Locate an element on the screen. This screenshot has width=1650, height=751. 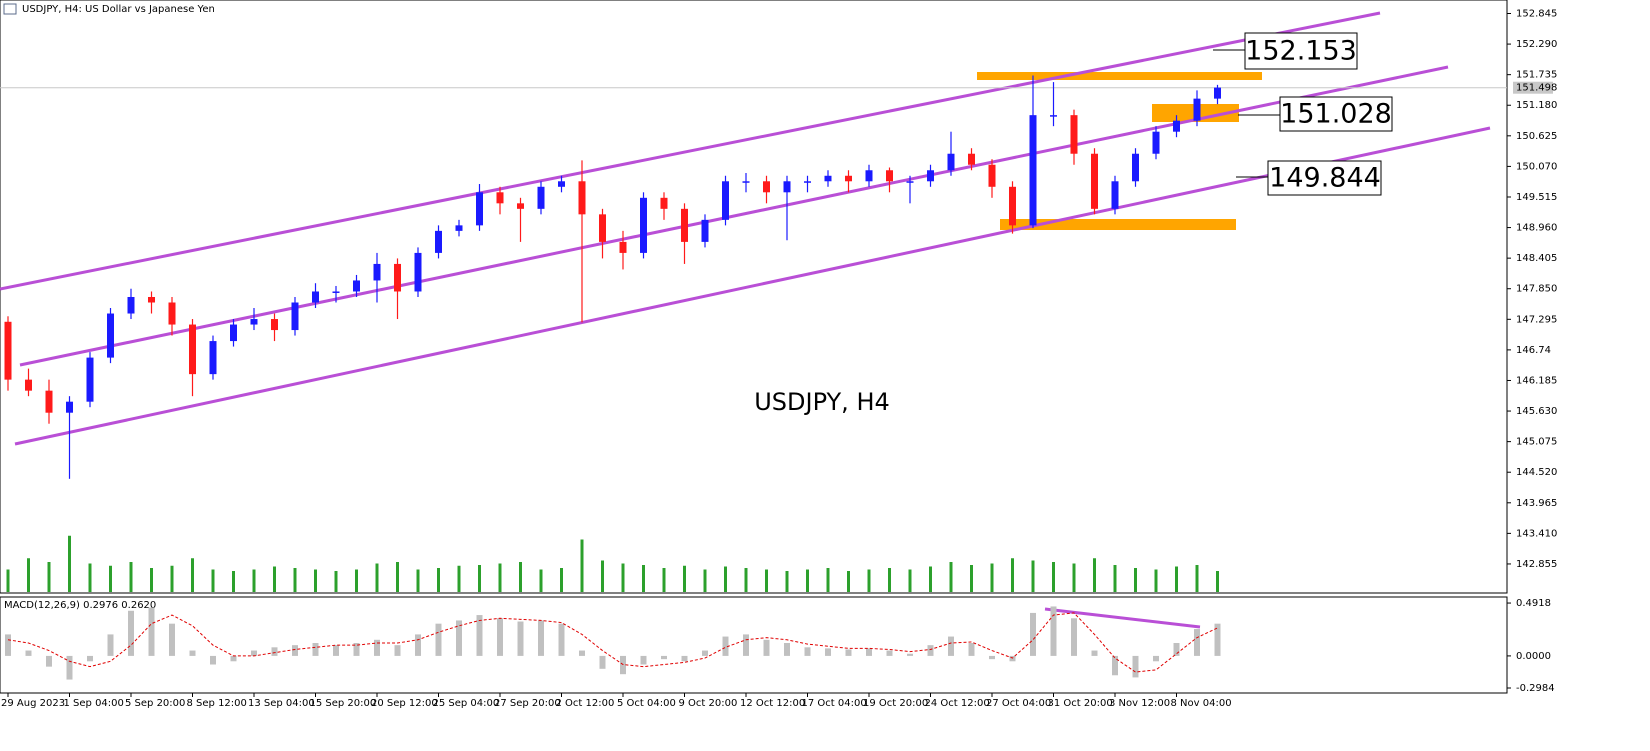
x-tick-label: 20 Sep 12:00 is located at coordinates (404, 703).